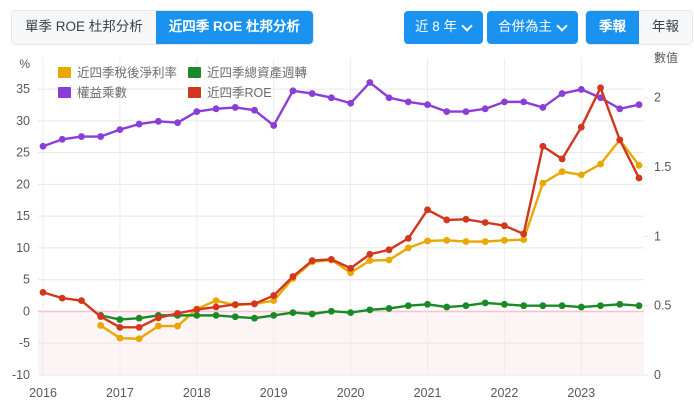 This screenshot has width=694, height=418. I want to click on x-axis-tick-label: 2018, so click(197, 393).